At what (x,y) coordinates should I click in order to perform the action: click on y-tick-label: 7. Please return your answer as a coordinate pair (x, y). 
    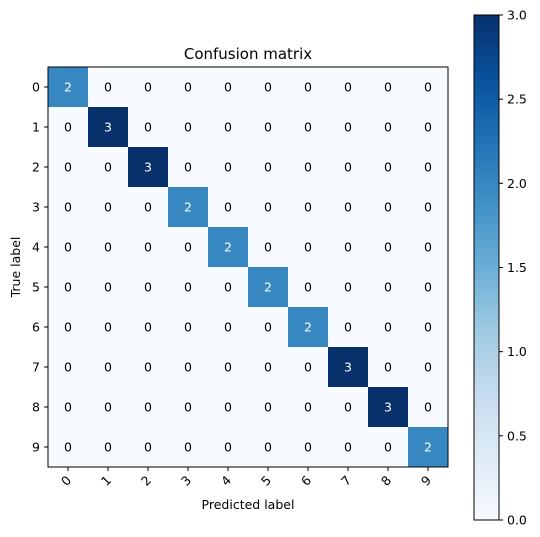
    Looking at the image, I should click on (36, 367).